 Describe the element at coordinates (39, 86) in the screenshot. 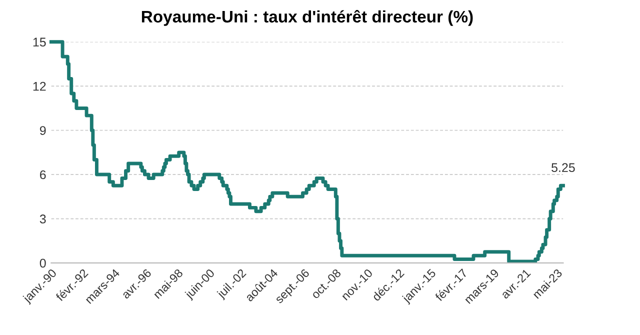

I see `y-tick-label: 12` at that location.